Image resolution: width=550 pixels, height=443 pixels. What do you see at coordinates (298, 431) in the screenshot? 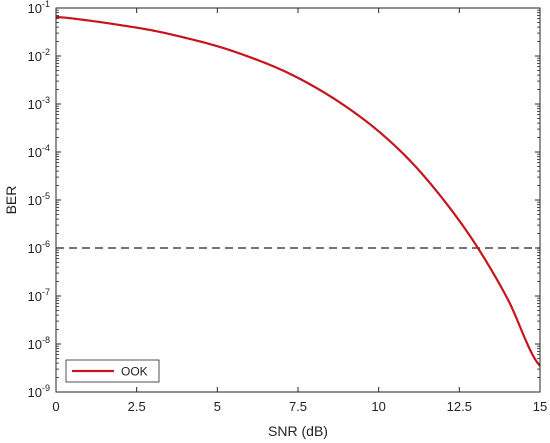
I see `x-axis-title: SNR (dB)` at bounding box center [298, 431].